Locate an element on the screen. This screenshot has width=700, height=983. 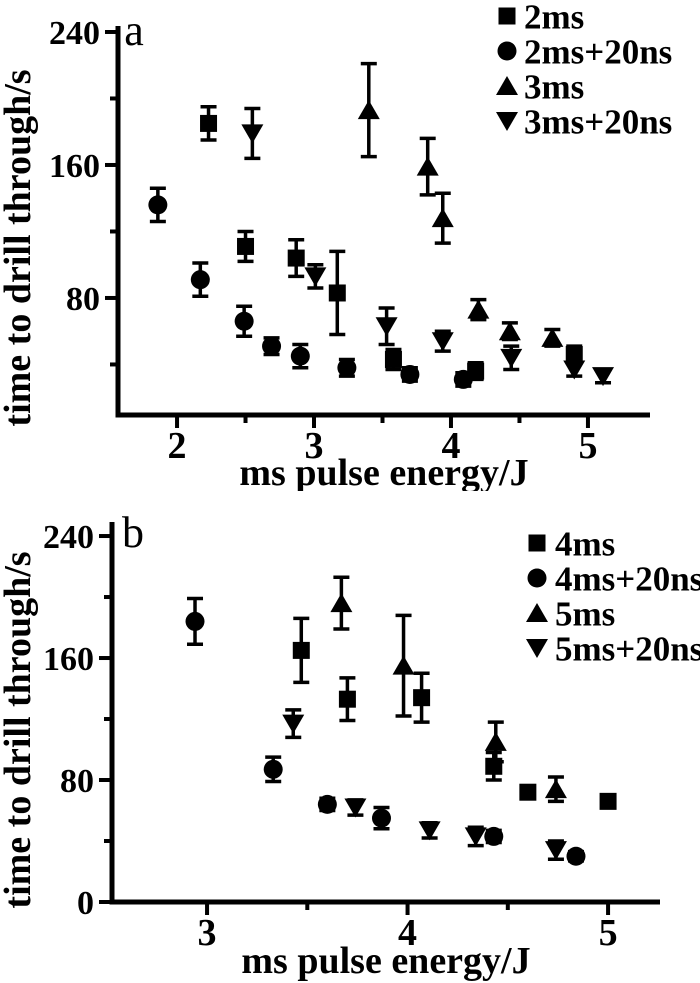
legend-label: 2ms is located at coordinates (554, 18).